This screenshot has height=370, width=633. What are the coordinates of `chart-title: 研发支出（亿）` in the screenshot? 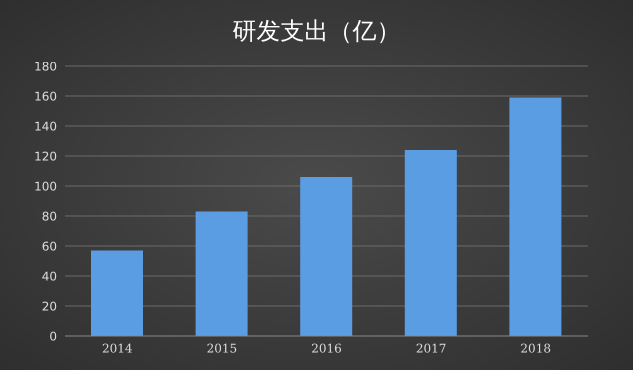 It's located at (316, 31).